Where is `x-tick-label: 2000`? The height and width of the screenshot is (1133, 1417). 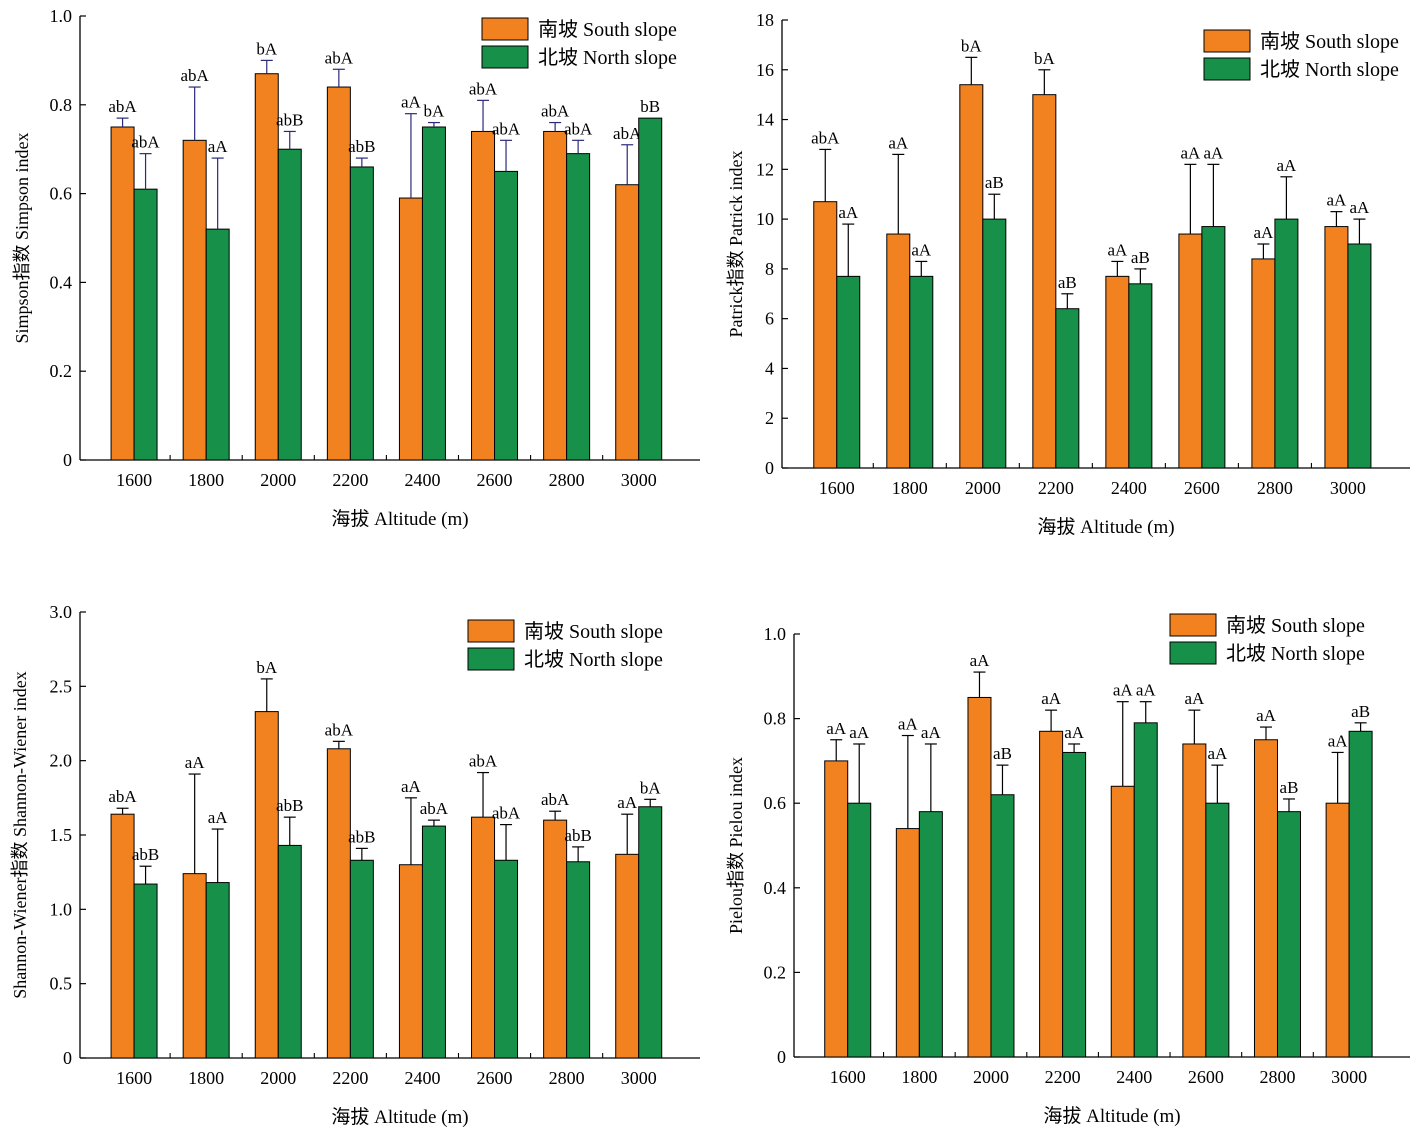
x-tick-label: 2000 is located at coordinates (983, 488).